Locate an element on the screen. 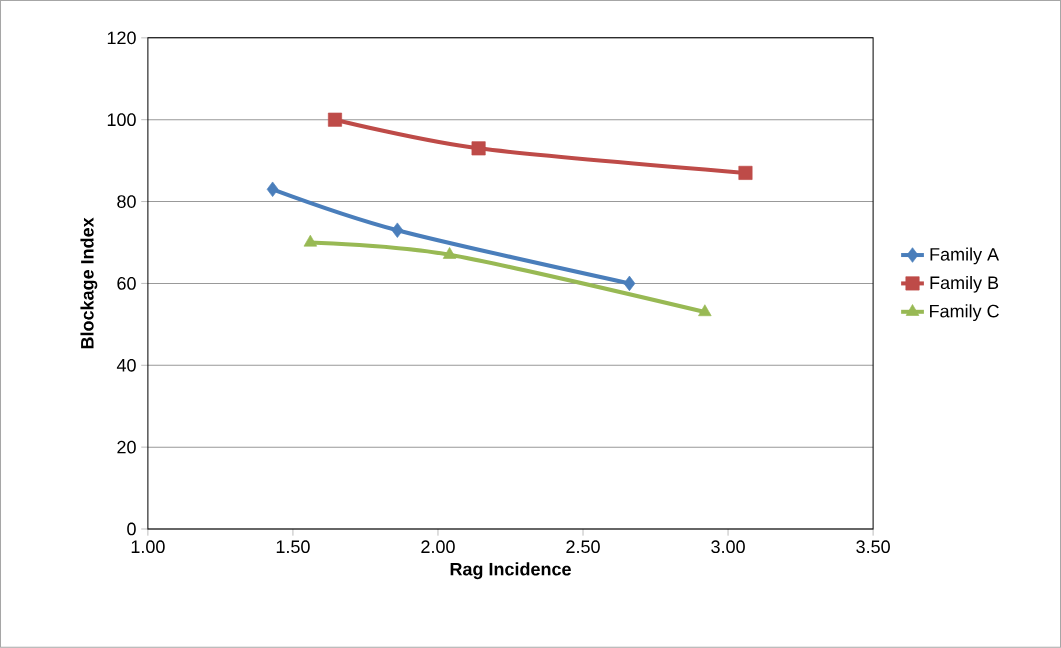  y-tick-label: 20 is located at coordinates (126, 447).